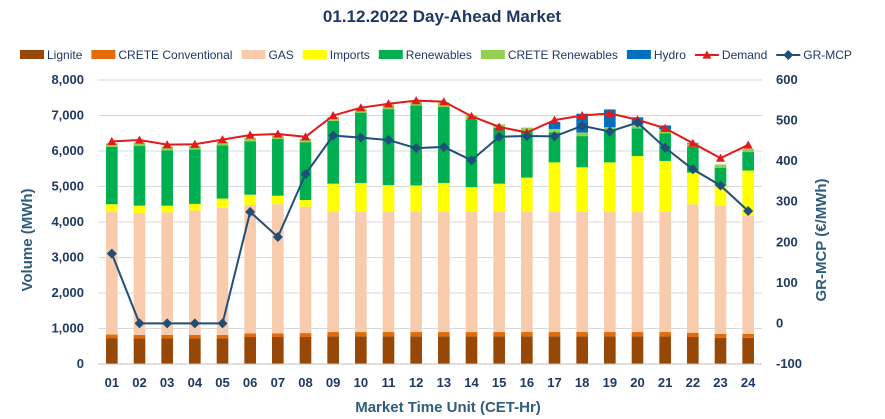  I want to click on x-tick-label: 18, so click(582, 382).